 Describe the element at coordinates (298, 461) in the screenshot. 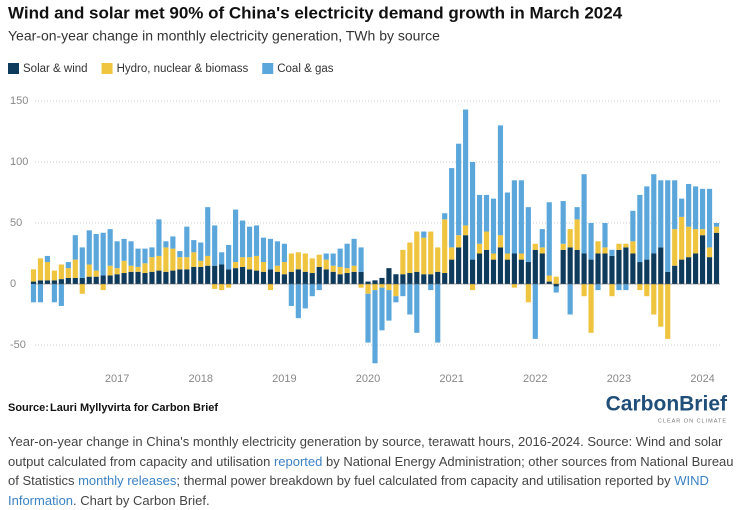

I see `caption-link: reported` at that location.